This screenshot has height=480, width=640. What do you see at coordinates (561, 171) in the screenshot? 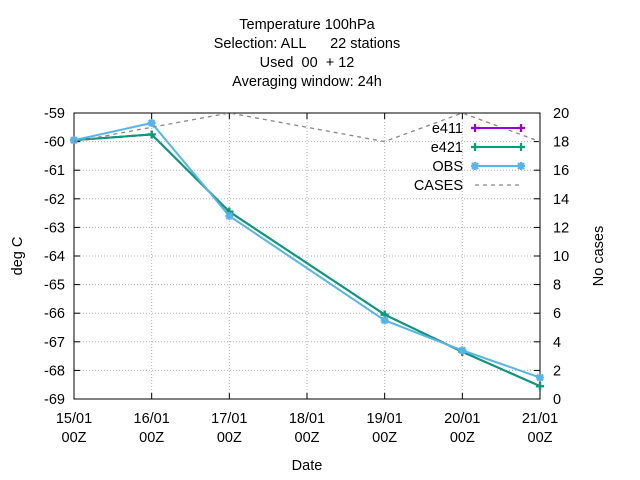
I see `y2-tick-label: 16` at bounding box center [561, 171].